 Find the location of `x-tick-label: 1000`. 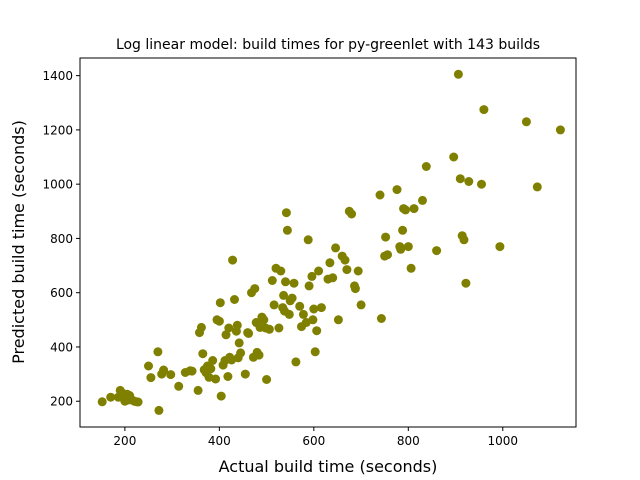

x-tick-label: 1000 is located at coordinates (503, 441).